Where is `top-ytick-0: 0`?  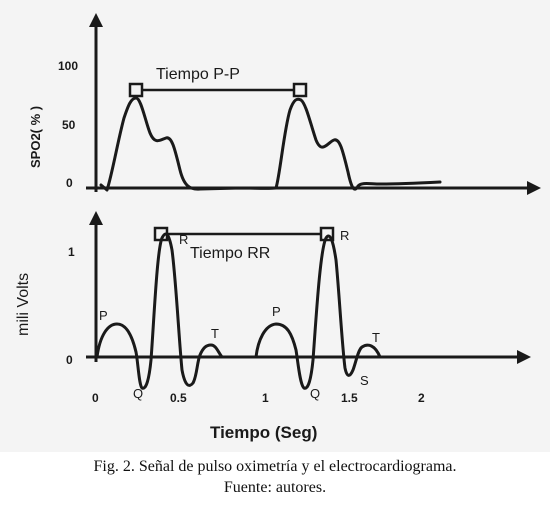 top-ytick-0: 0 is located at coordinates (69, 183).